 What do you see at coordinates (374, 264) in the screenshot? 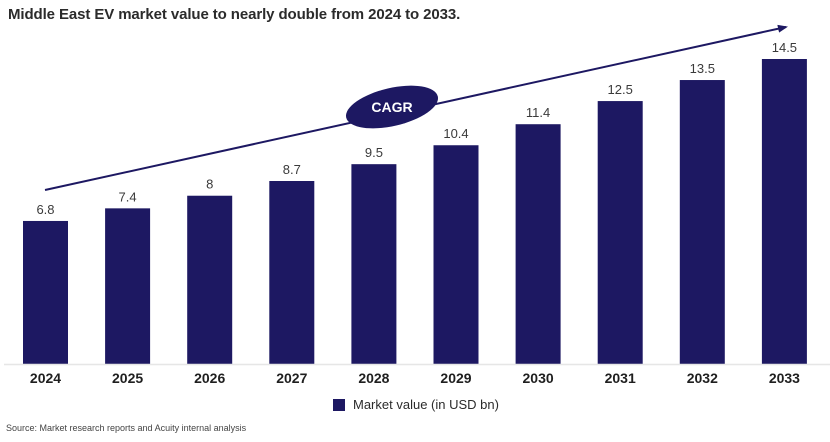
I see `bar-2028` at bounding box center [374, 264].